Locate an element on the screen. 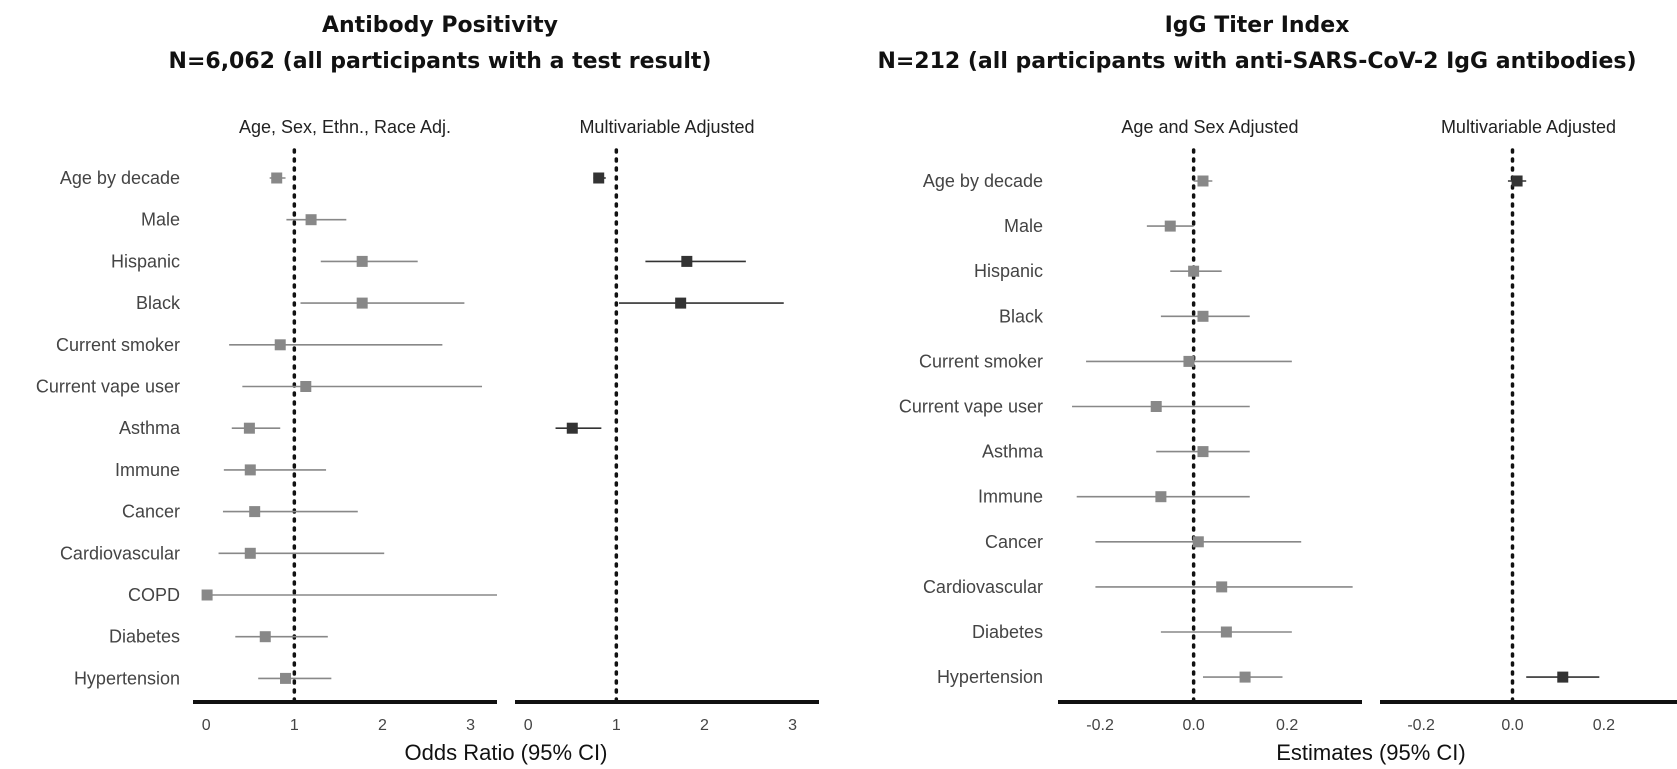 Image resolution: width=1677 pixels, height=769 pixels. facet-panel: Multivariable Adjusted -0.2 0.0 0.2 is located at coordinates (1528, 425).